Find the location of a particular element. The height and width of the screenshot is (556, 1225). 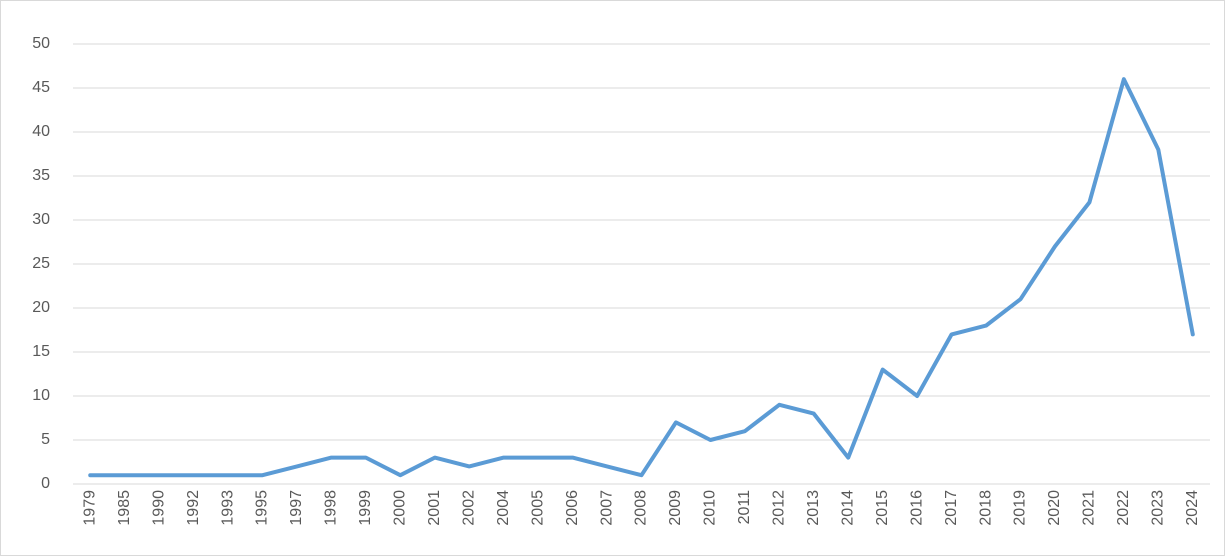

x-tick-label: 2022 is located at coordinates (1123, 508).